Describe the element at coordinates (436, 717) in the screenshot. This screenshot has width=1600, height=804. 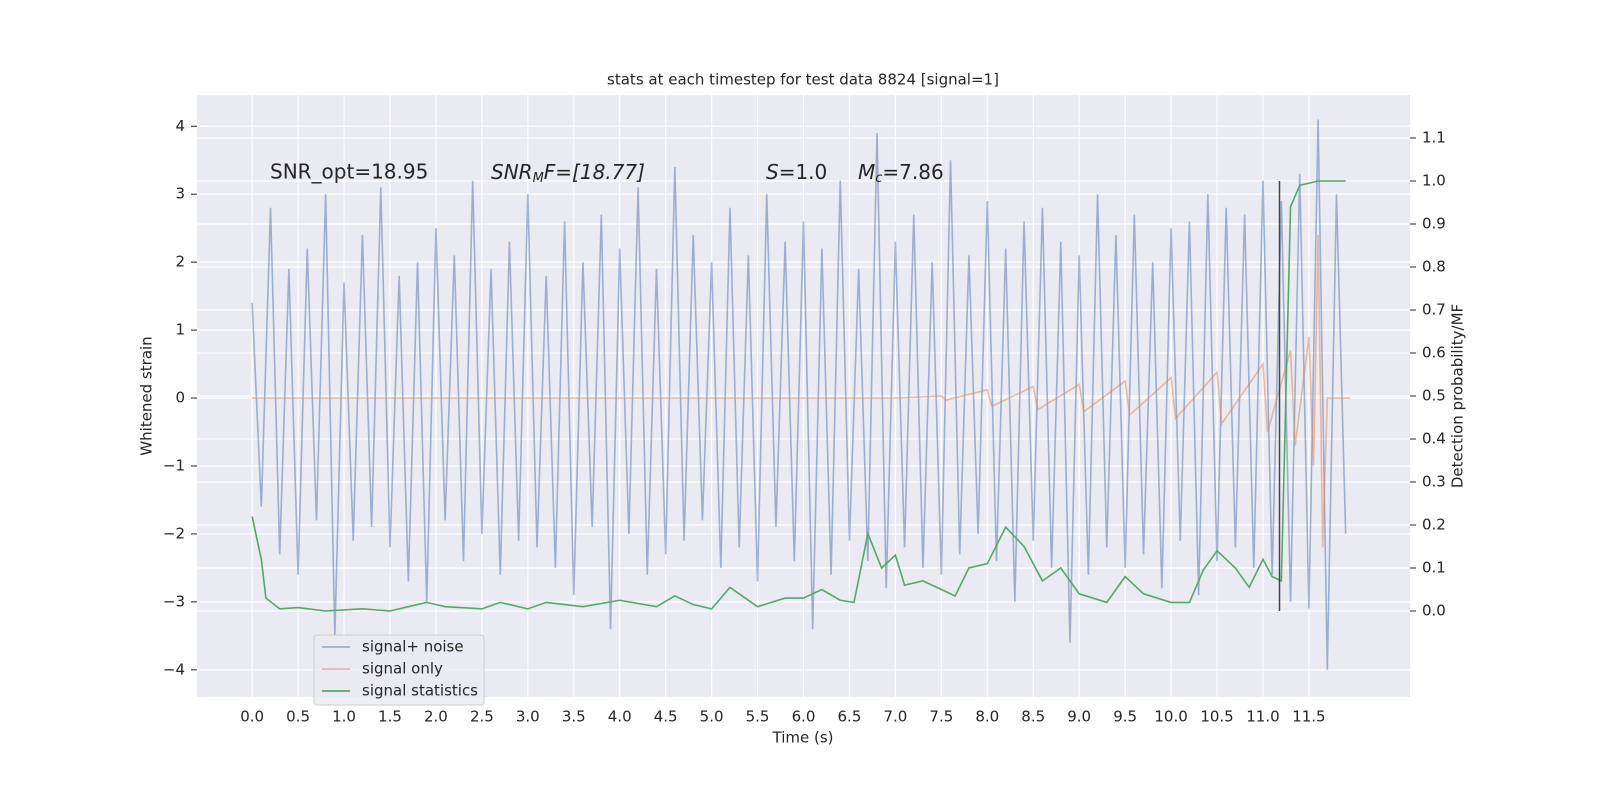
I see `x-tick-label: 2.0` at that location.